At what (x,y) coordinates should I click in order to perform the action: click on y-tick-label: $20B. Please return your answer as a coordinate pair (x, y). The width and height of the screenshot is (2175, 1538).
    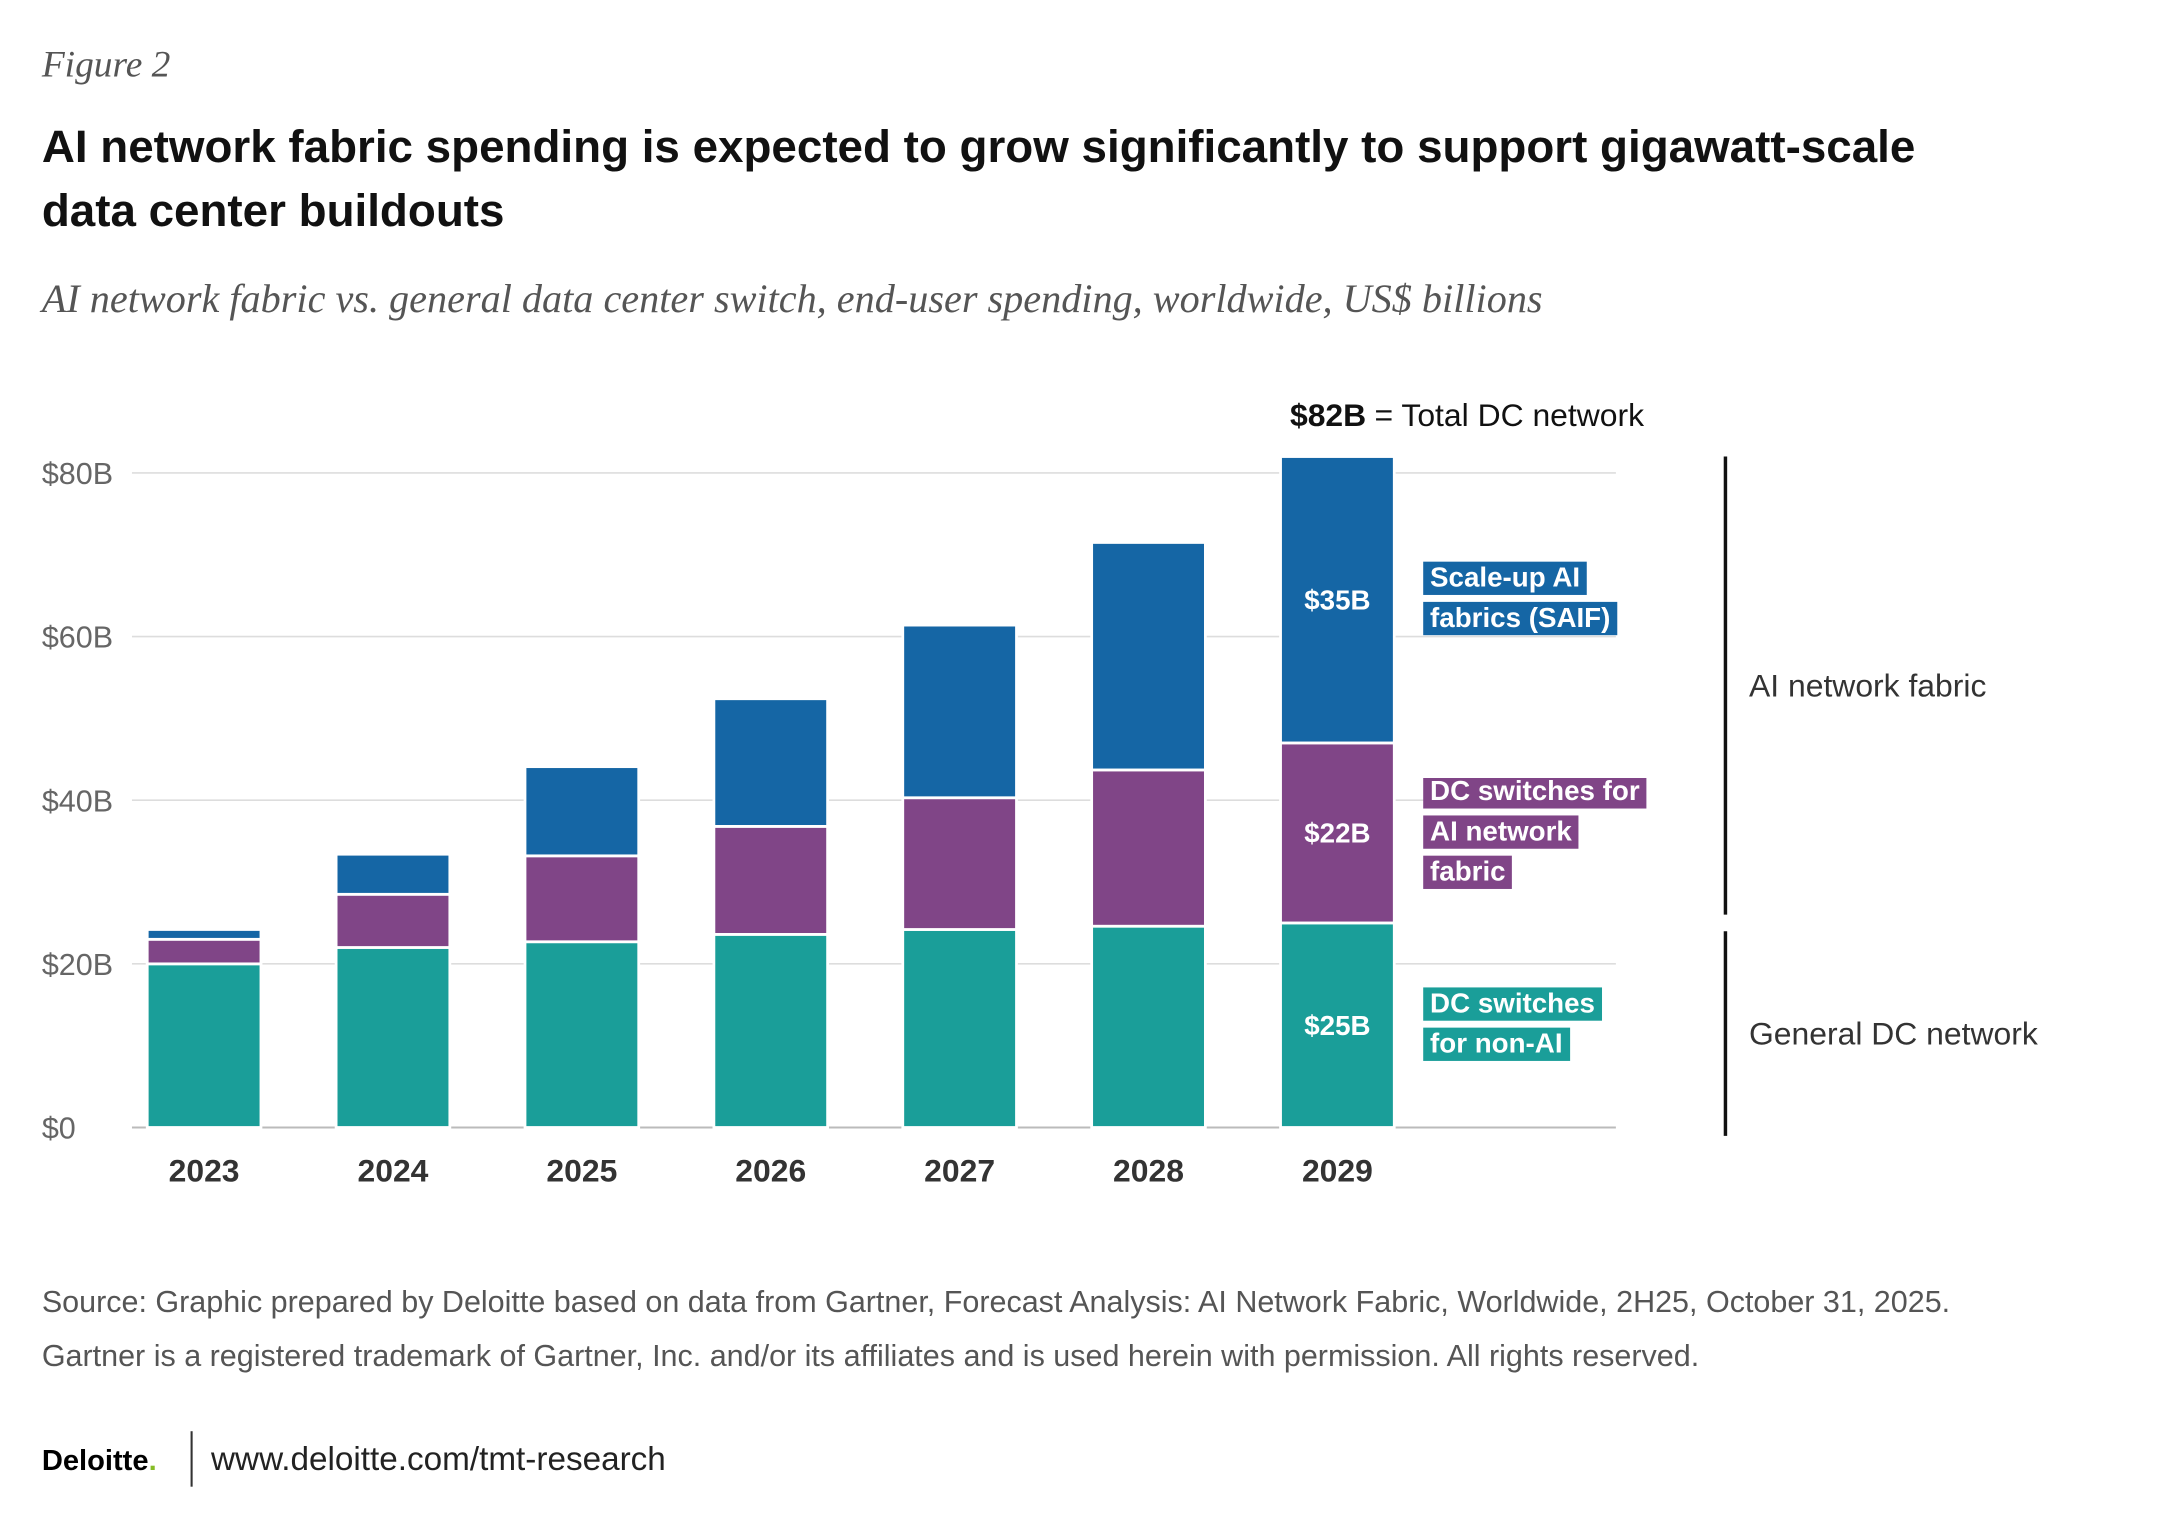
    Looking at the image, I should click on (77, 965).